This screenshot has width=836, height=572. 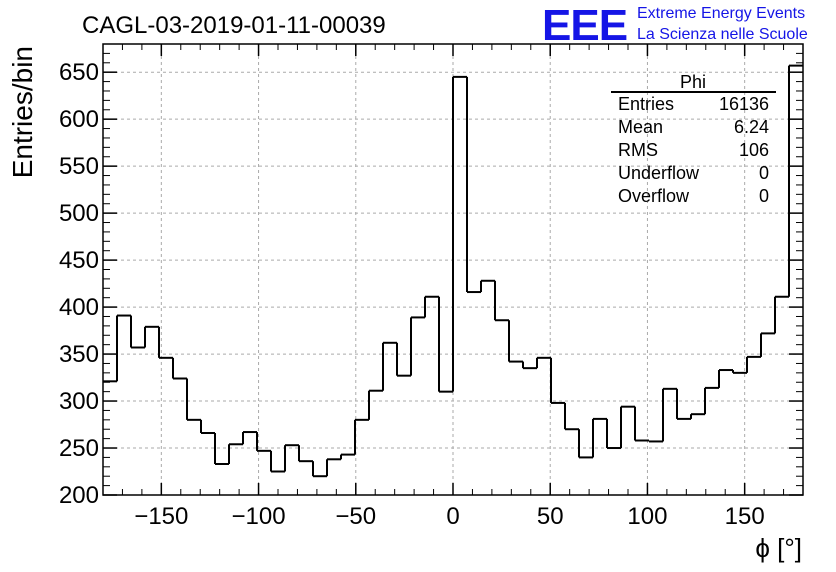 What do you see at coordinates (744, 104) in the screenshot?
I see `stats-value-entries: 16136` at bounding box center [744, 104].